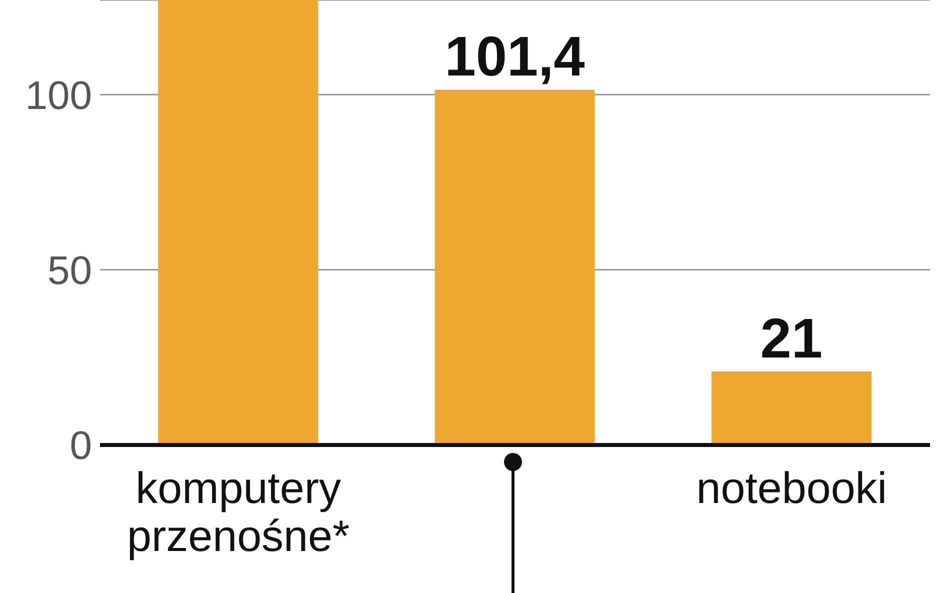 The width and height of the screenshot is (948, 593). Describe the element at coordinates (514, 56) in the screenshot. I see `data-label: 101,4` at that location.